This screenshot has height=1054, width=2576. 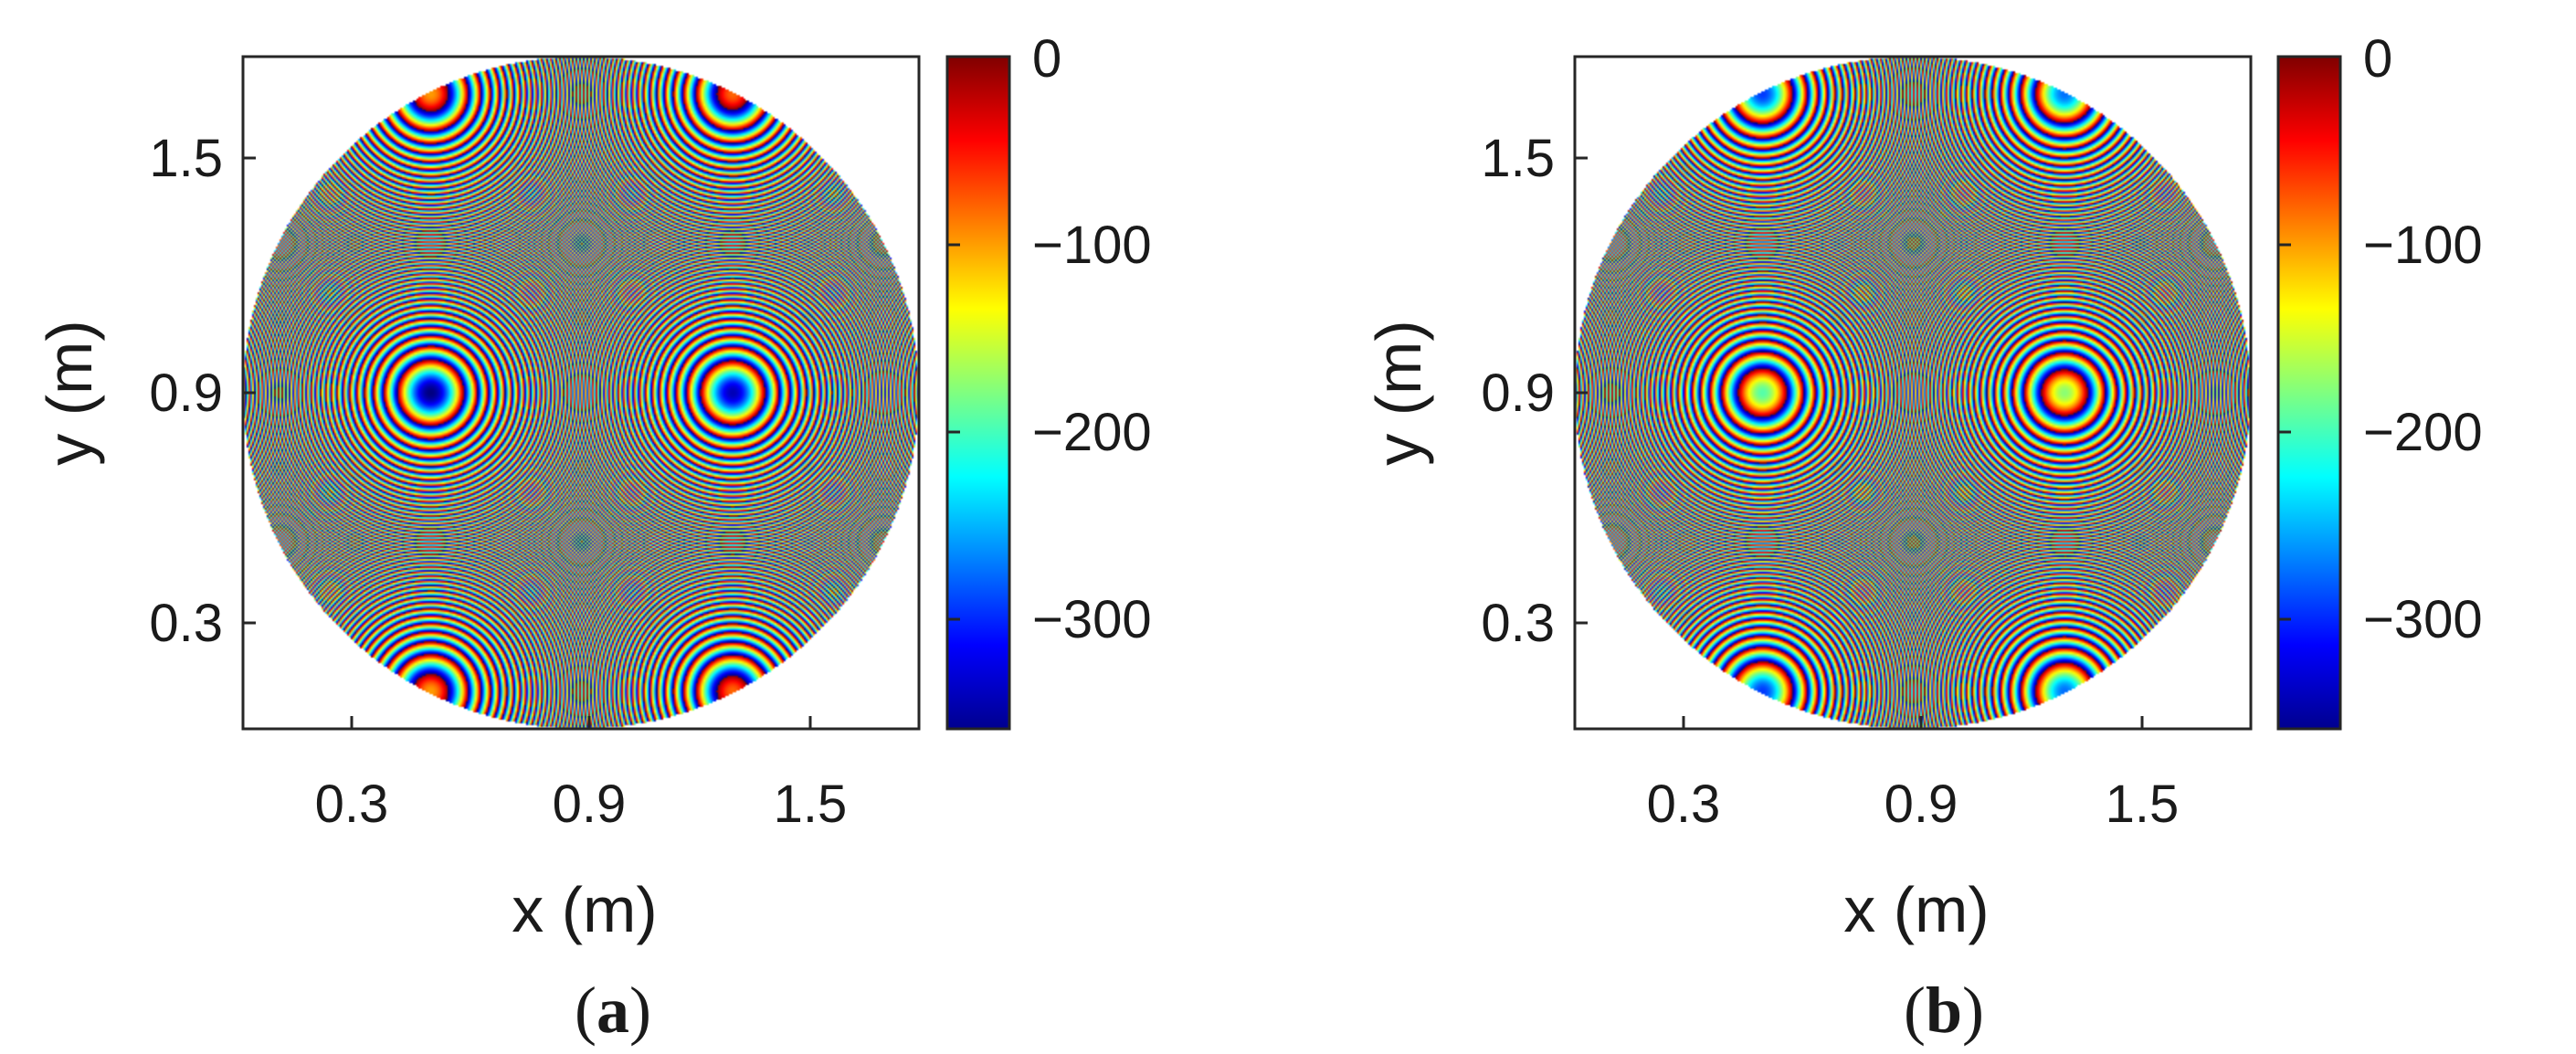 I want to click on y-axis-label-a: y (m), so click(x=69, y=392).